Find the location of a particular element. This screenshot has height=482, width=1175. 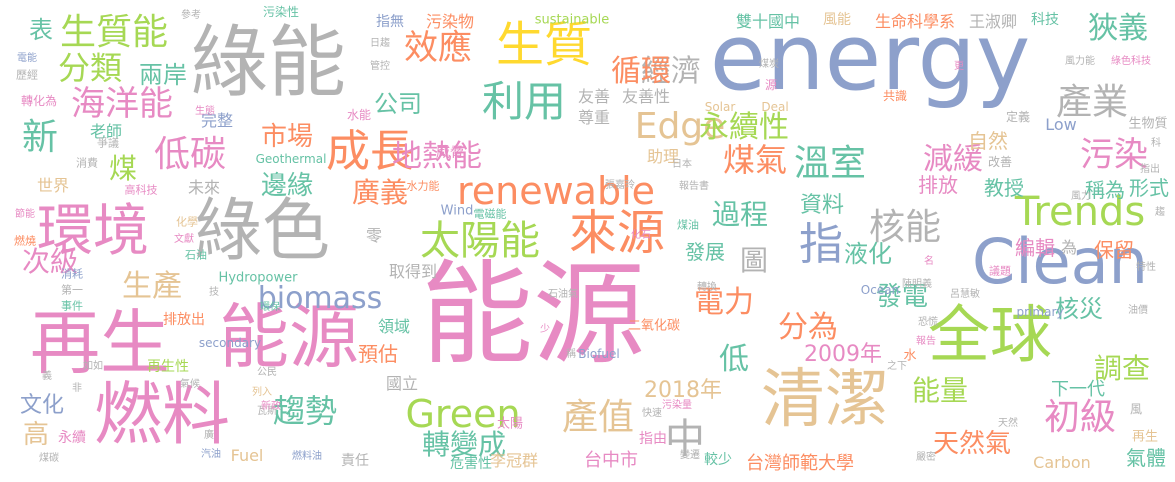

word: 轉化為 is located at coordinates (39, 101).